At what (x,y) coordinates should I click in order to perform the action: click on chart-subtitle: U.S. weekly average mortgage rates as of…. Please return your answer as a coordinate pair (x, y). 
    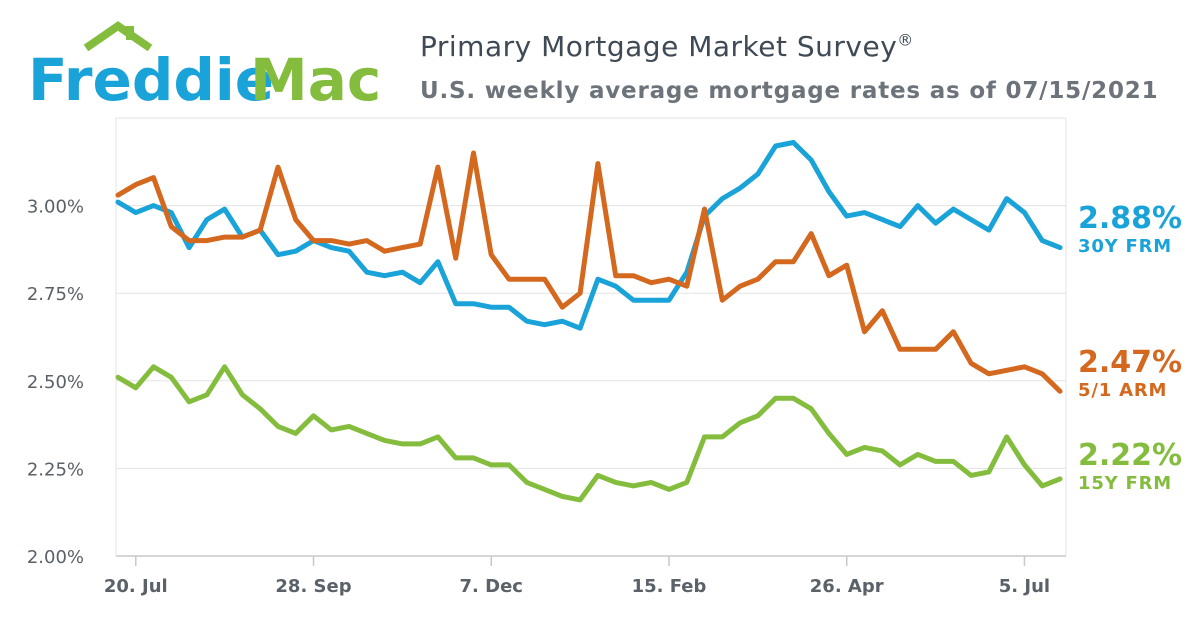
    Looking at the image, I should click on (789, 91).